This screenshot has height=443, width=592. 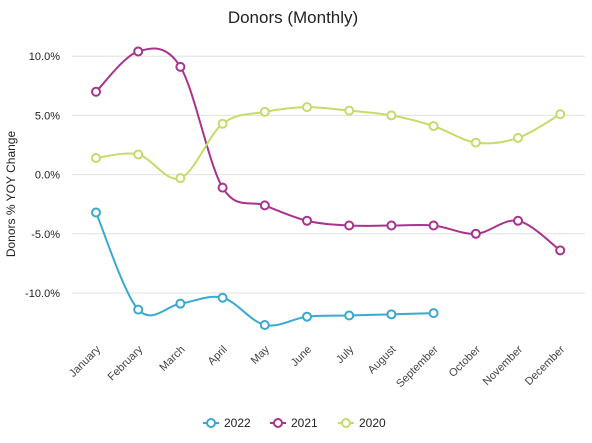 I want to click on x-tick-label: April, so click(x=218, y=356).